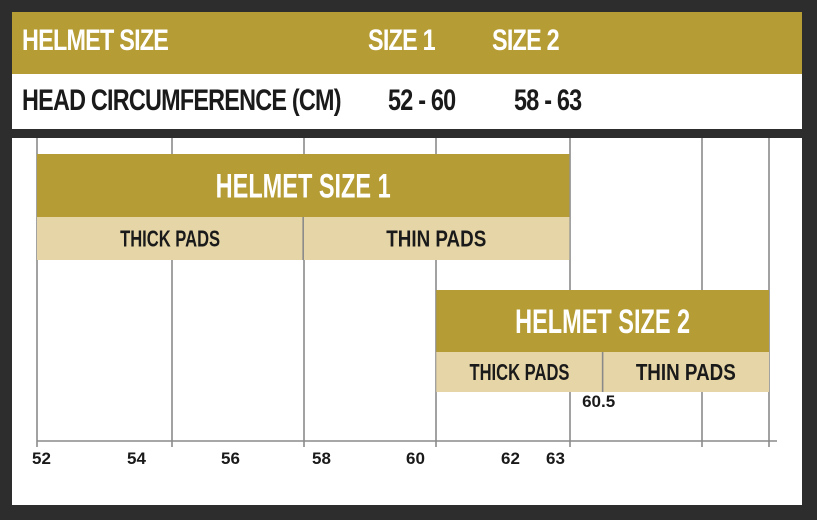 The image size is (817, 520). What do you see at coordinates (136, 458) in the screenshot?
I see `x-tick-label: 54` at bounding box center [136, 458].